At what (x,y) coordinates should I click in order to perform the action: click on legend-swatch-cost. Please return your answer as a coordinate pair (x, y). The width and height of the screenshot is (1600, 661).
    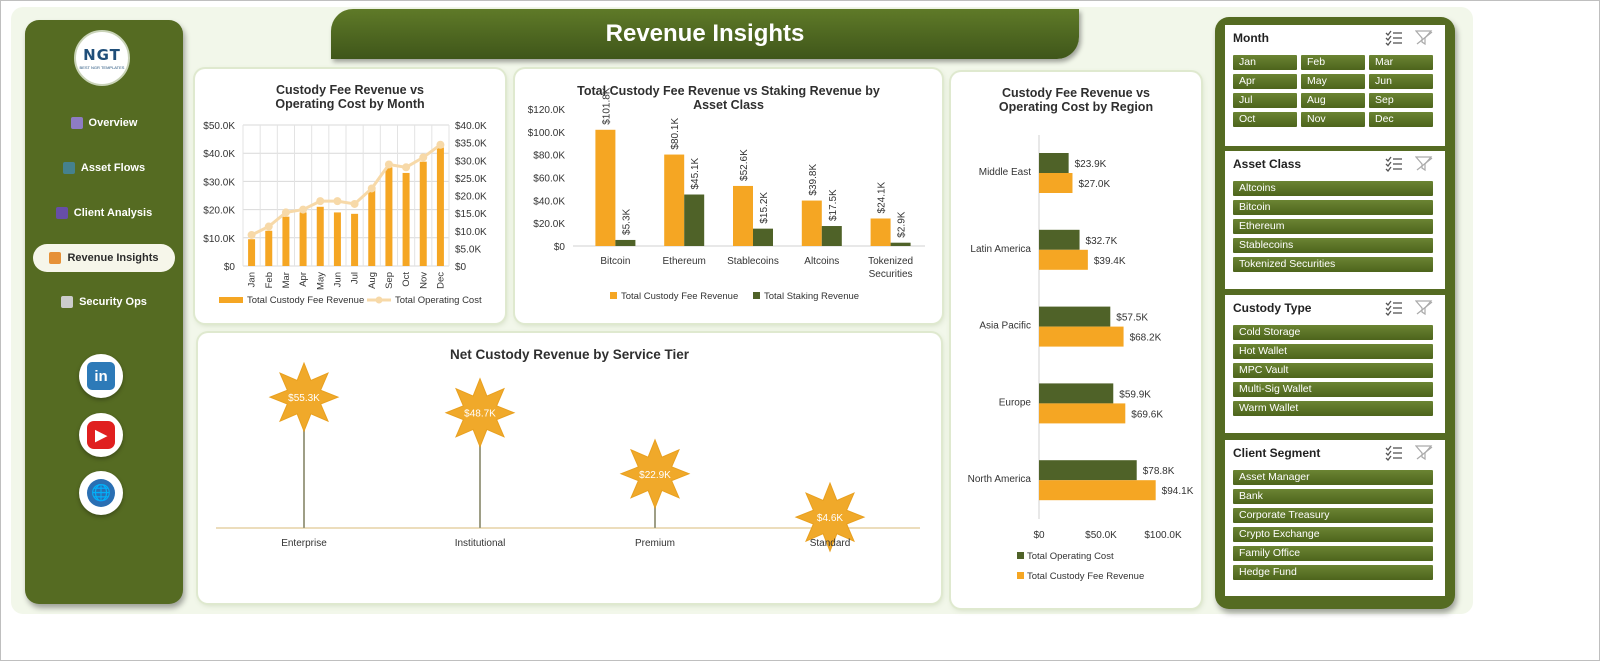
    Looking at the image, I should click on (1020, 555).